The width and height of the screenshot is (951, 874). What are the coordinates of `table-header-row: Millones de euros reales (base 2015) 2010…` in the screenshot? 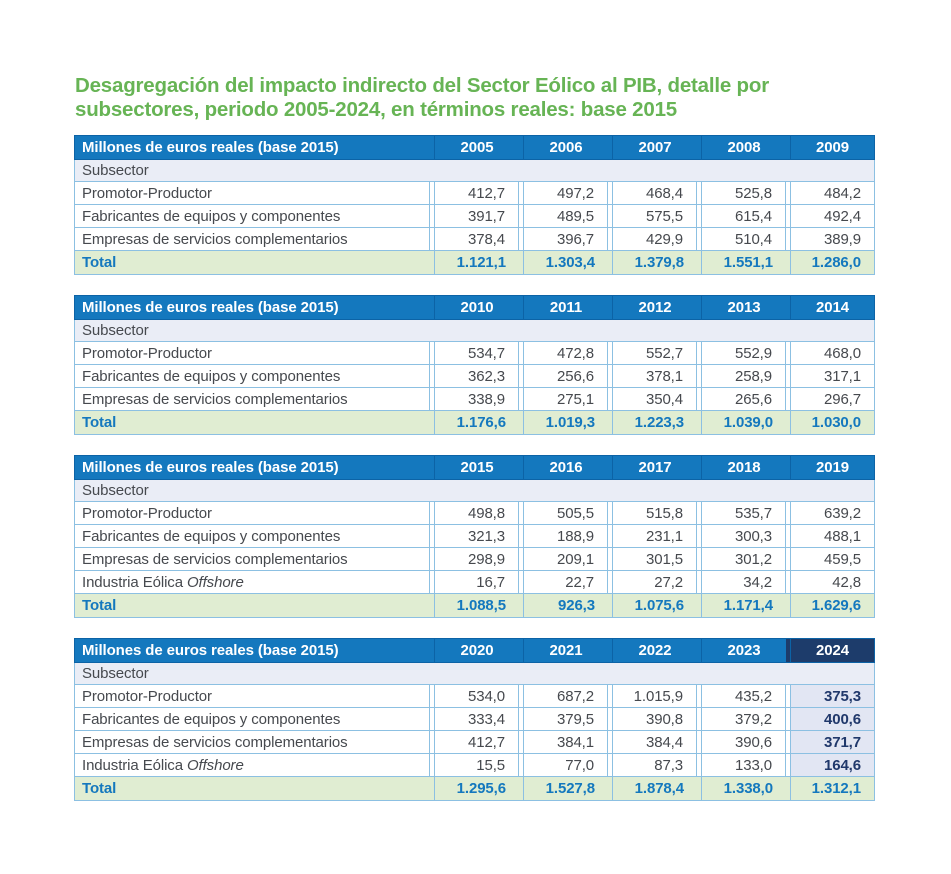 It's located at (474, 307).